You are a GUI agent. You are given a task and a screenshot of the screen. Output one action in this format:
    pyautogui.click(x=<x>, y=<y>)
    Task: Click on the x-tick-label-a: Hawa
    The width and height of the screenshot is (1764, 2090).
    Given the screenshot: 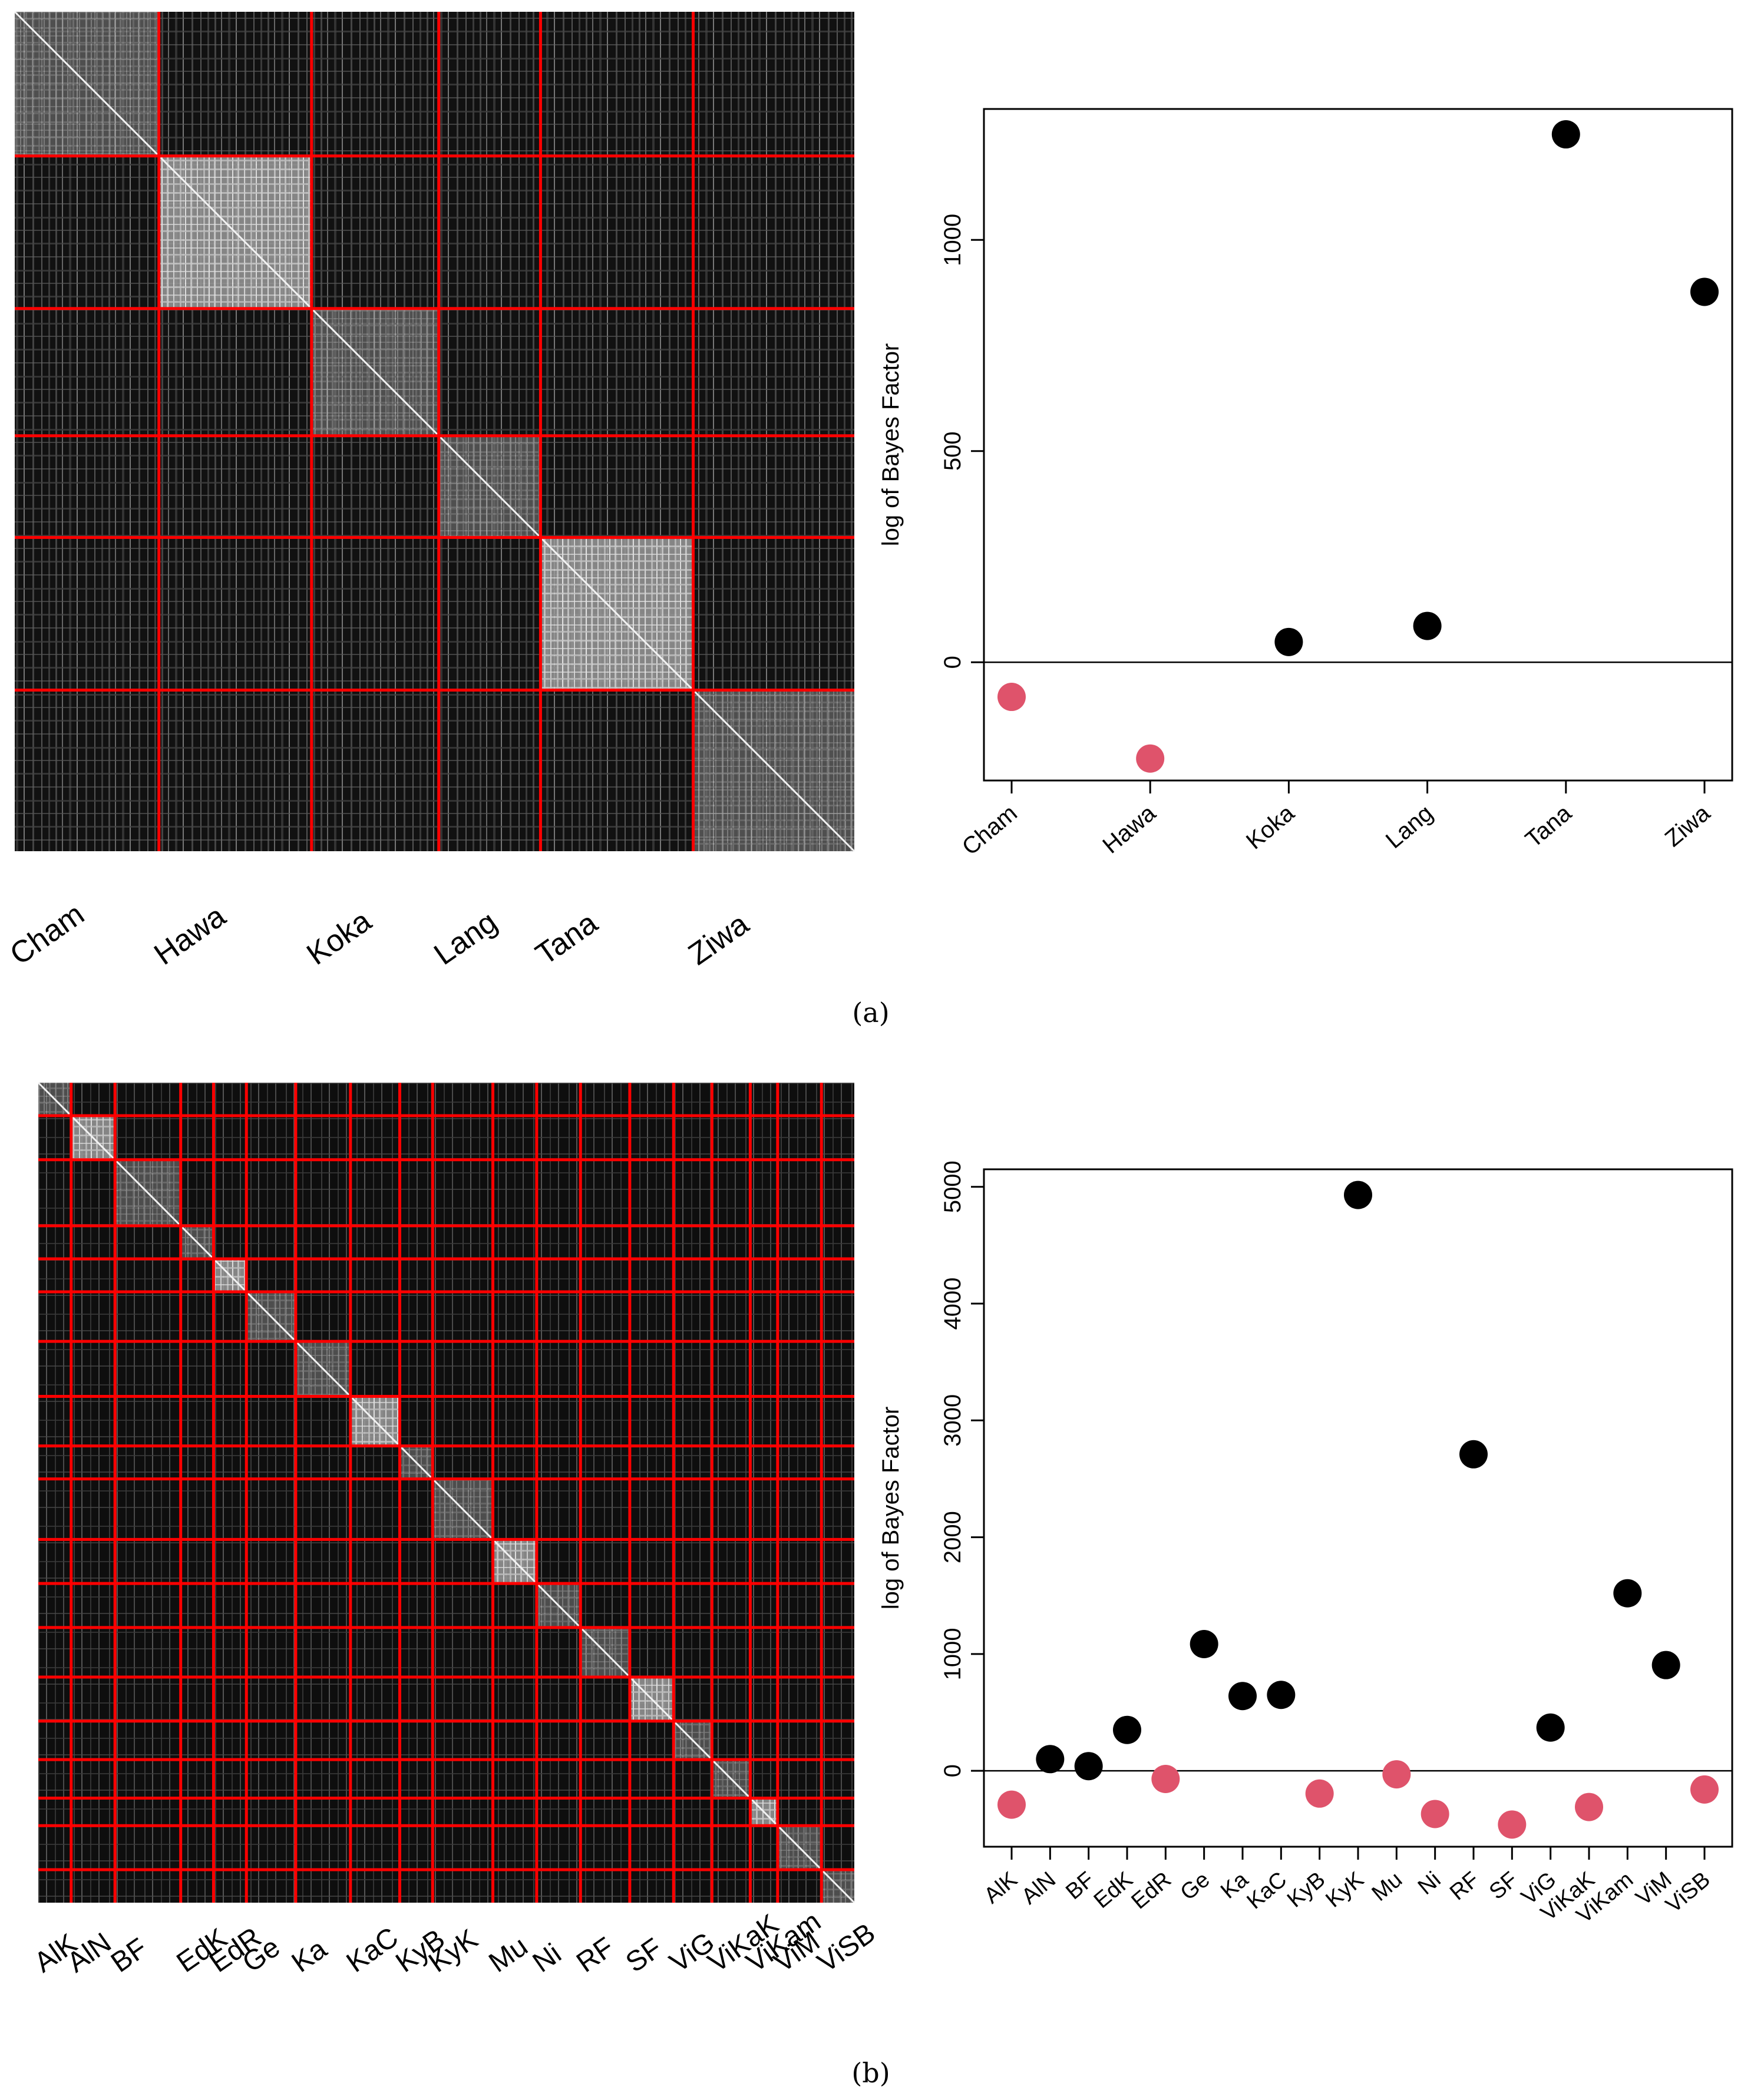 What is the action you would take?
    pyautogui.click(x=1129, y=829)
    